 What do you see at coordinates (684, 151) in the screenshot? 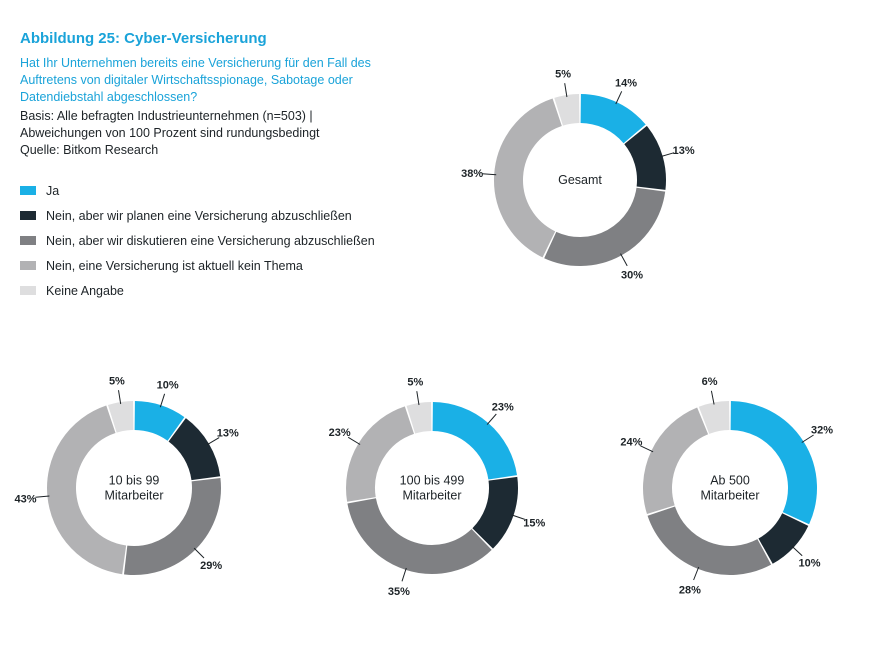
I see `value-label-gesamt-1: 13%` at bounding box center [684, 151].